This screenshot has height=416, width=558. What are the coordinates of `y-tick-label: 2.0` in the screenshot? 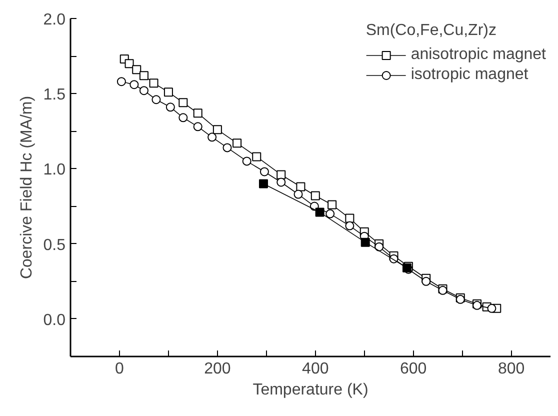 It's located at (54, 20).